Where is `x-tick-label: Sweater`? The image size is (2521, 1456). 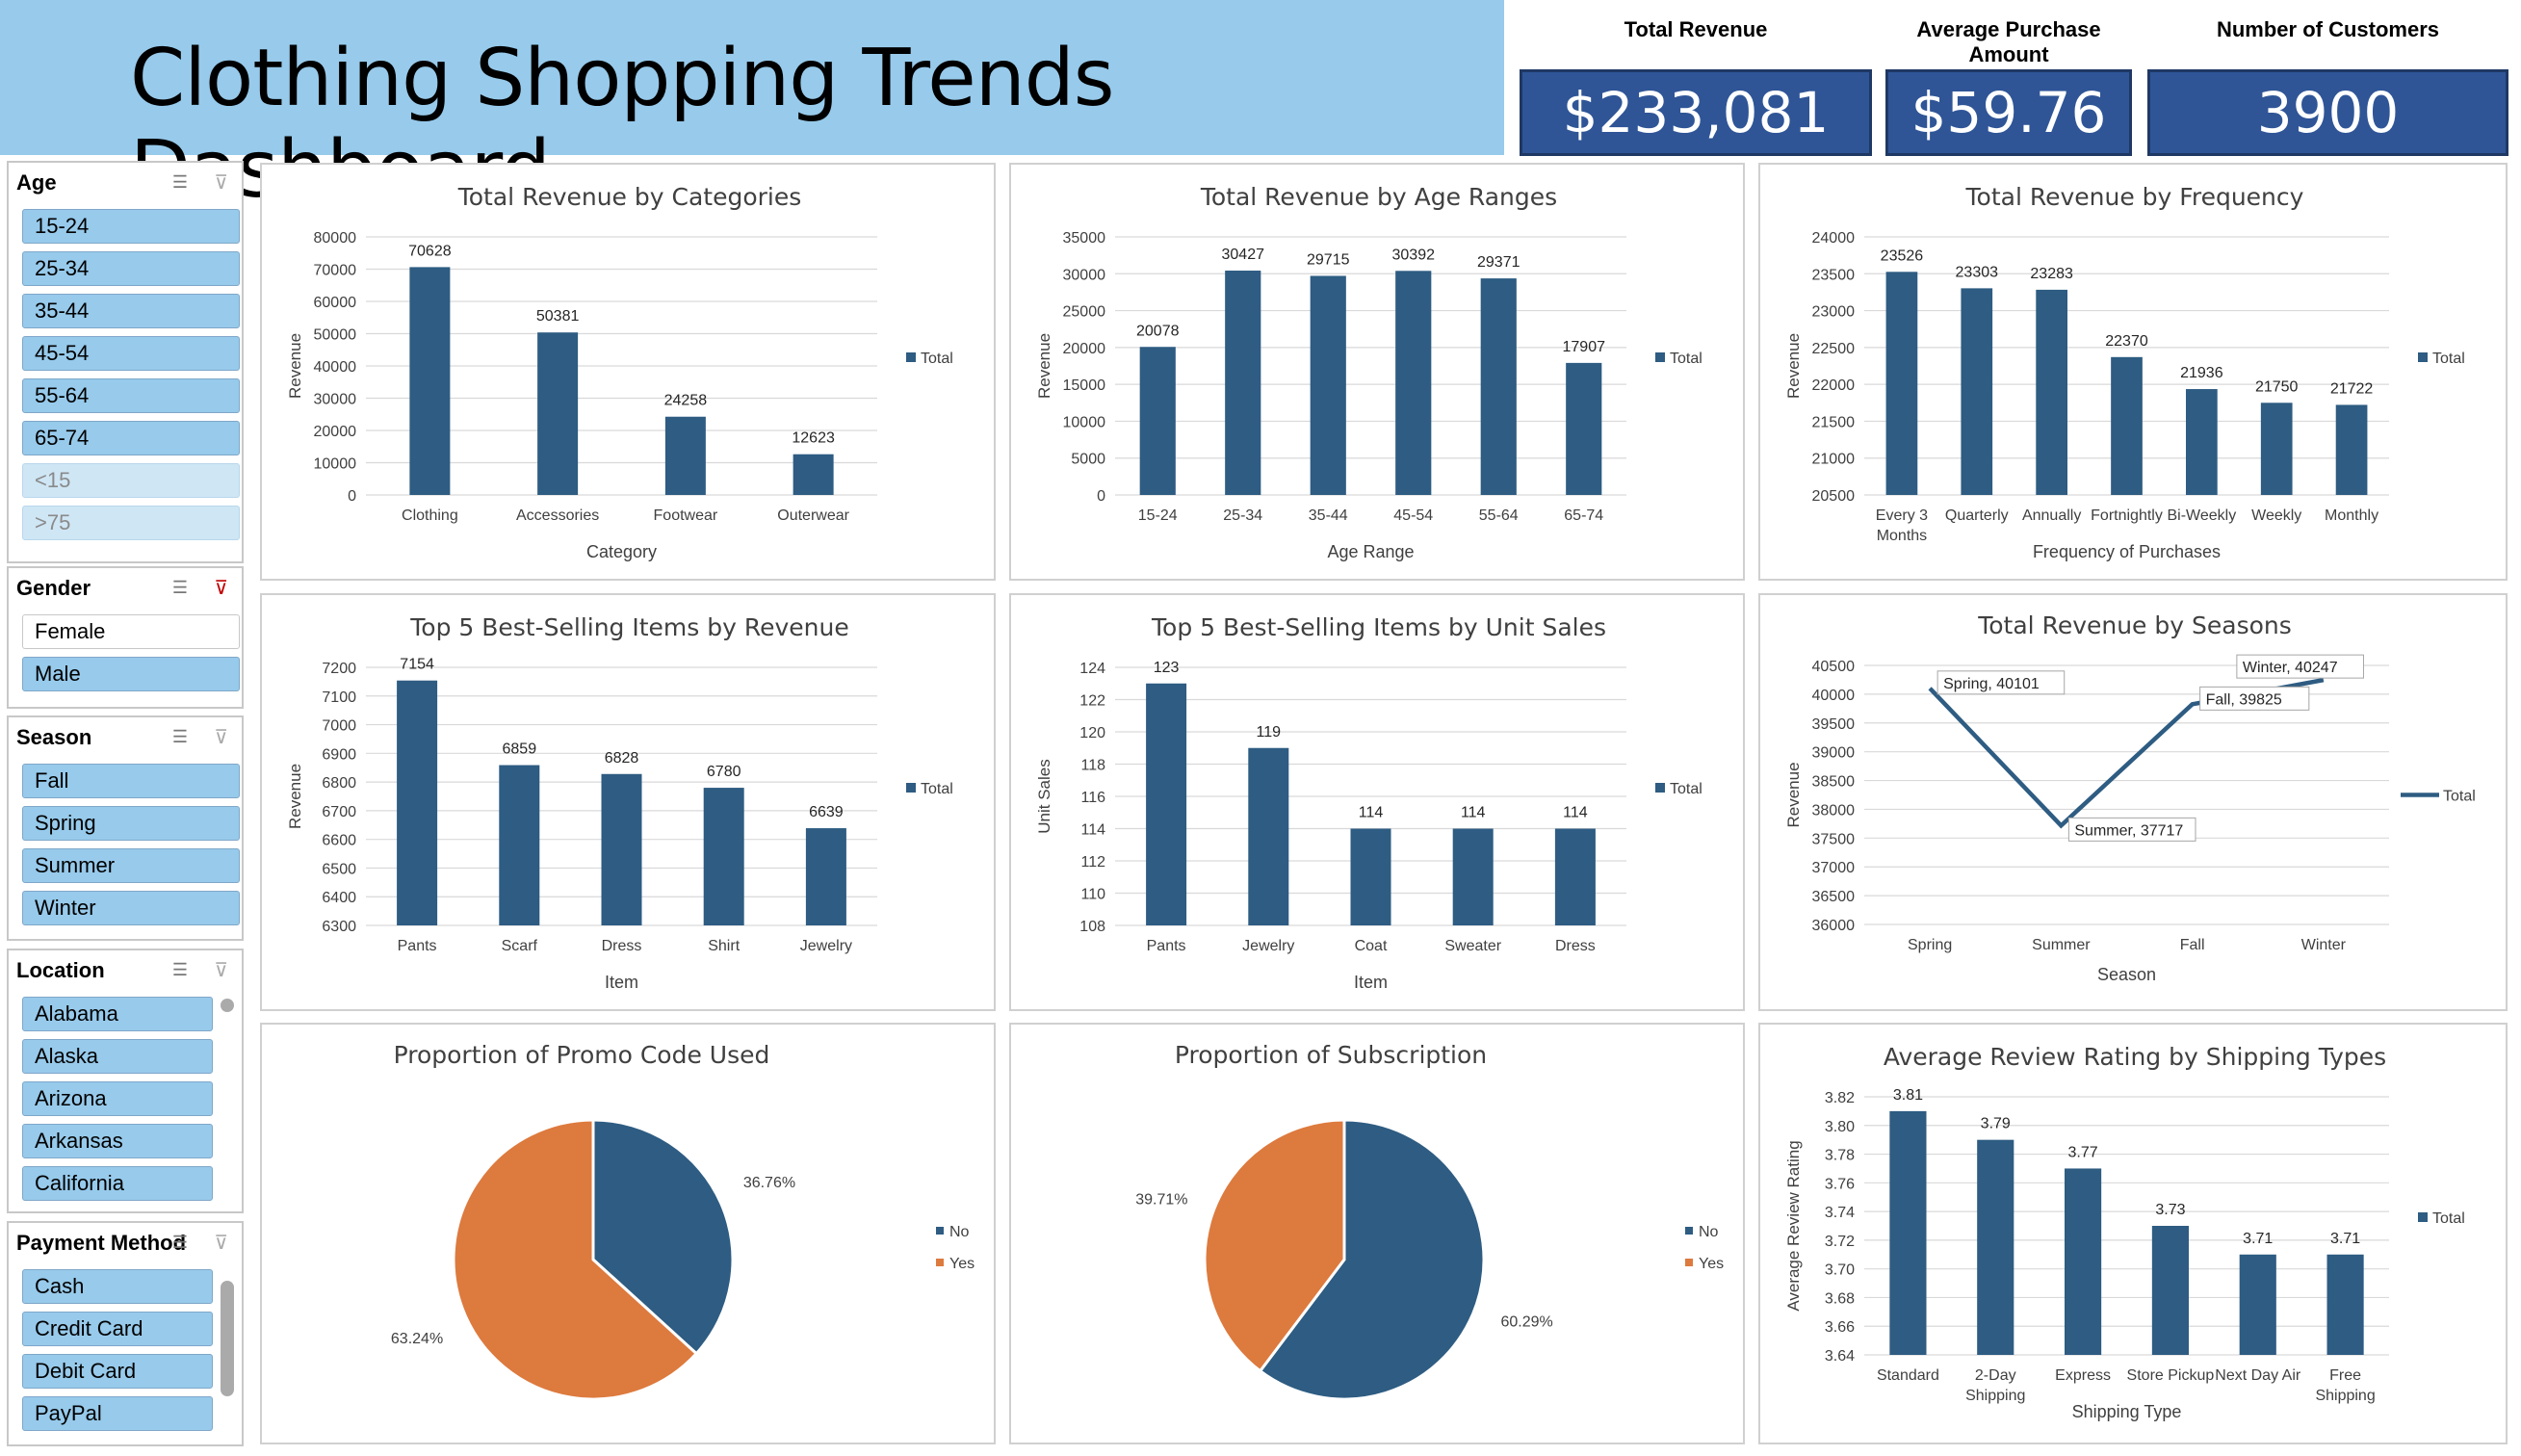
x-tick-label: Sweater is located at coordinates (1472, 946).